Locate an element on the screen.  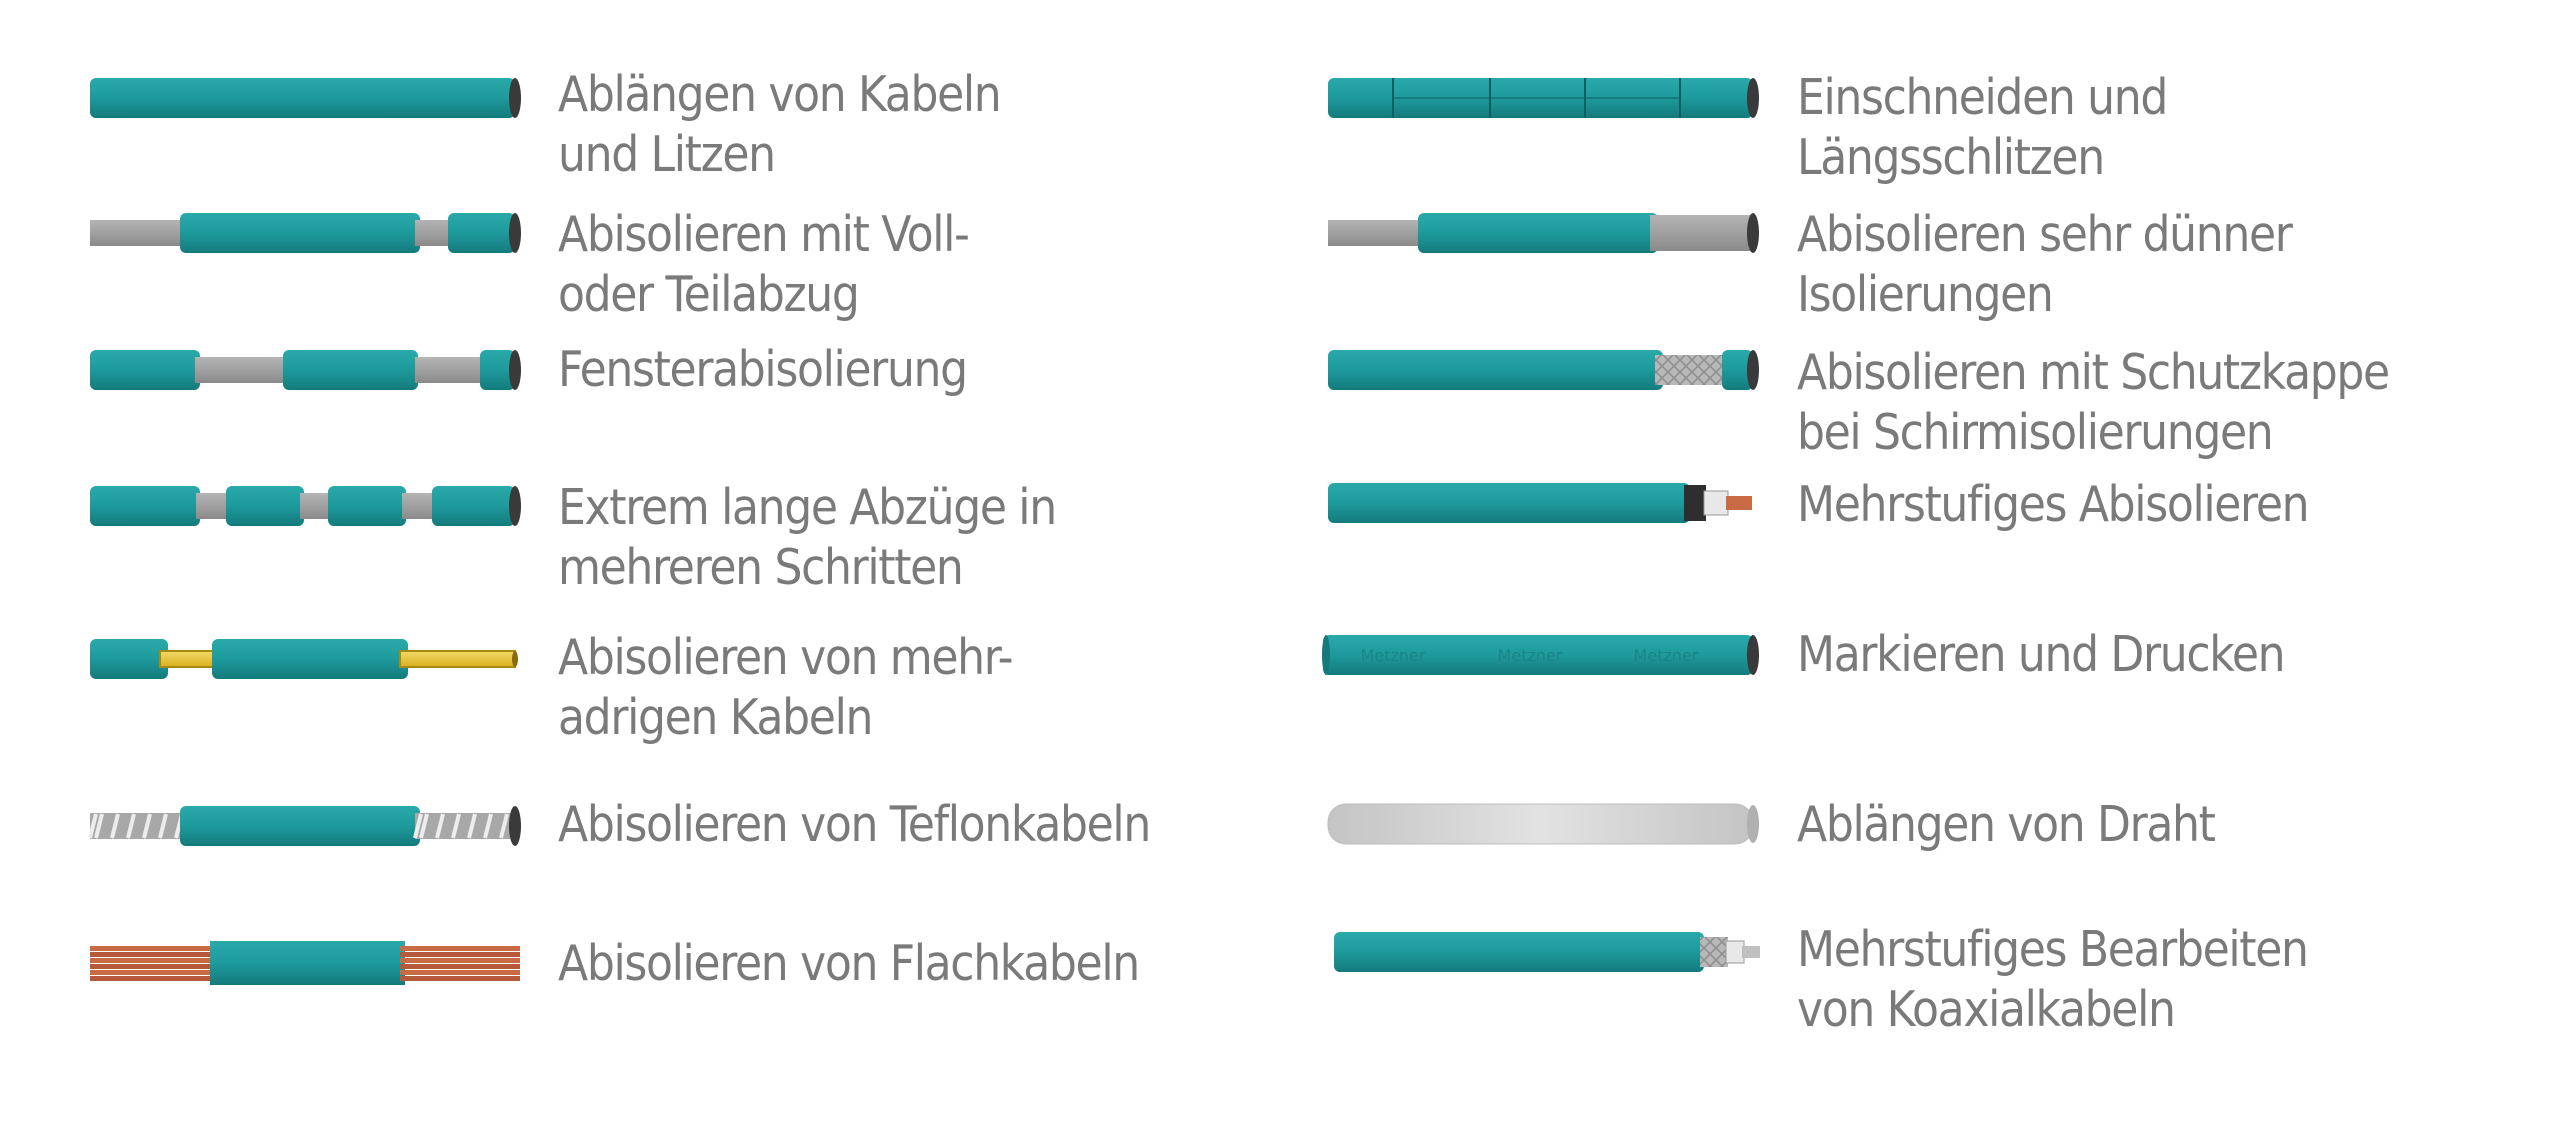
label-coax: Mehrstufiges Bearbeiten von Koaxialkabeln is located at coordinates (2053, 979).